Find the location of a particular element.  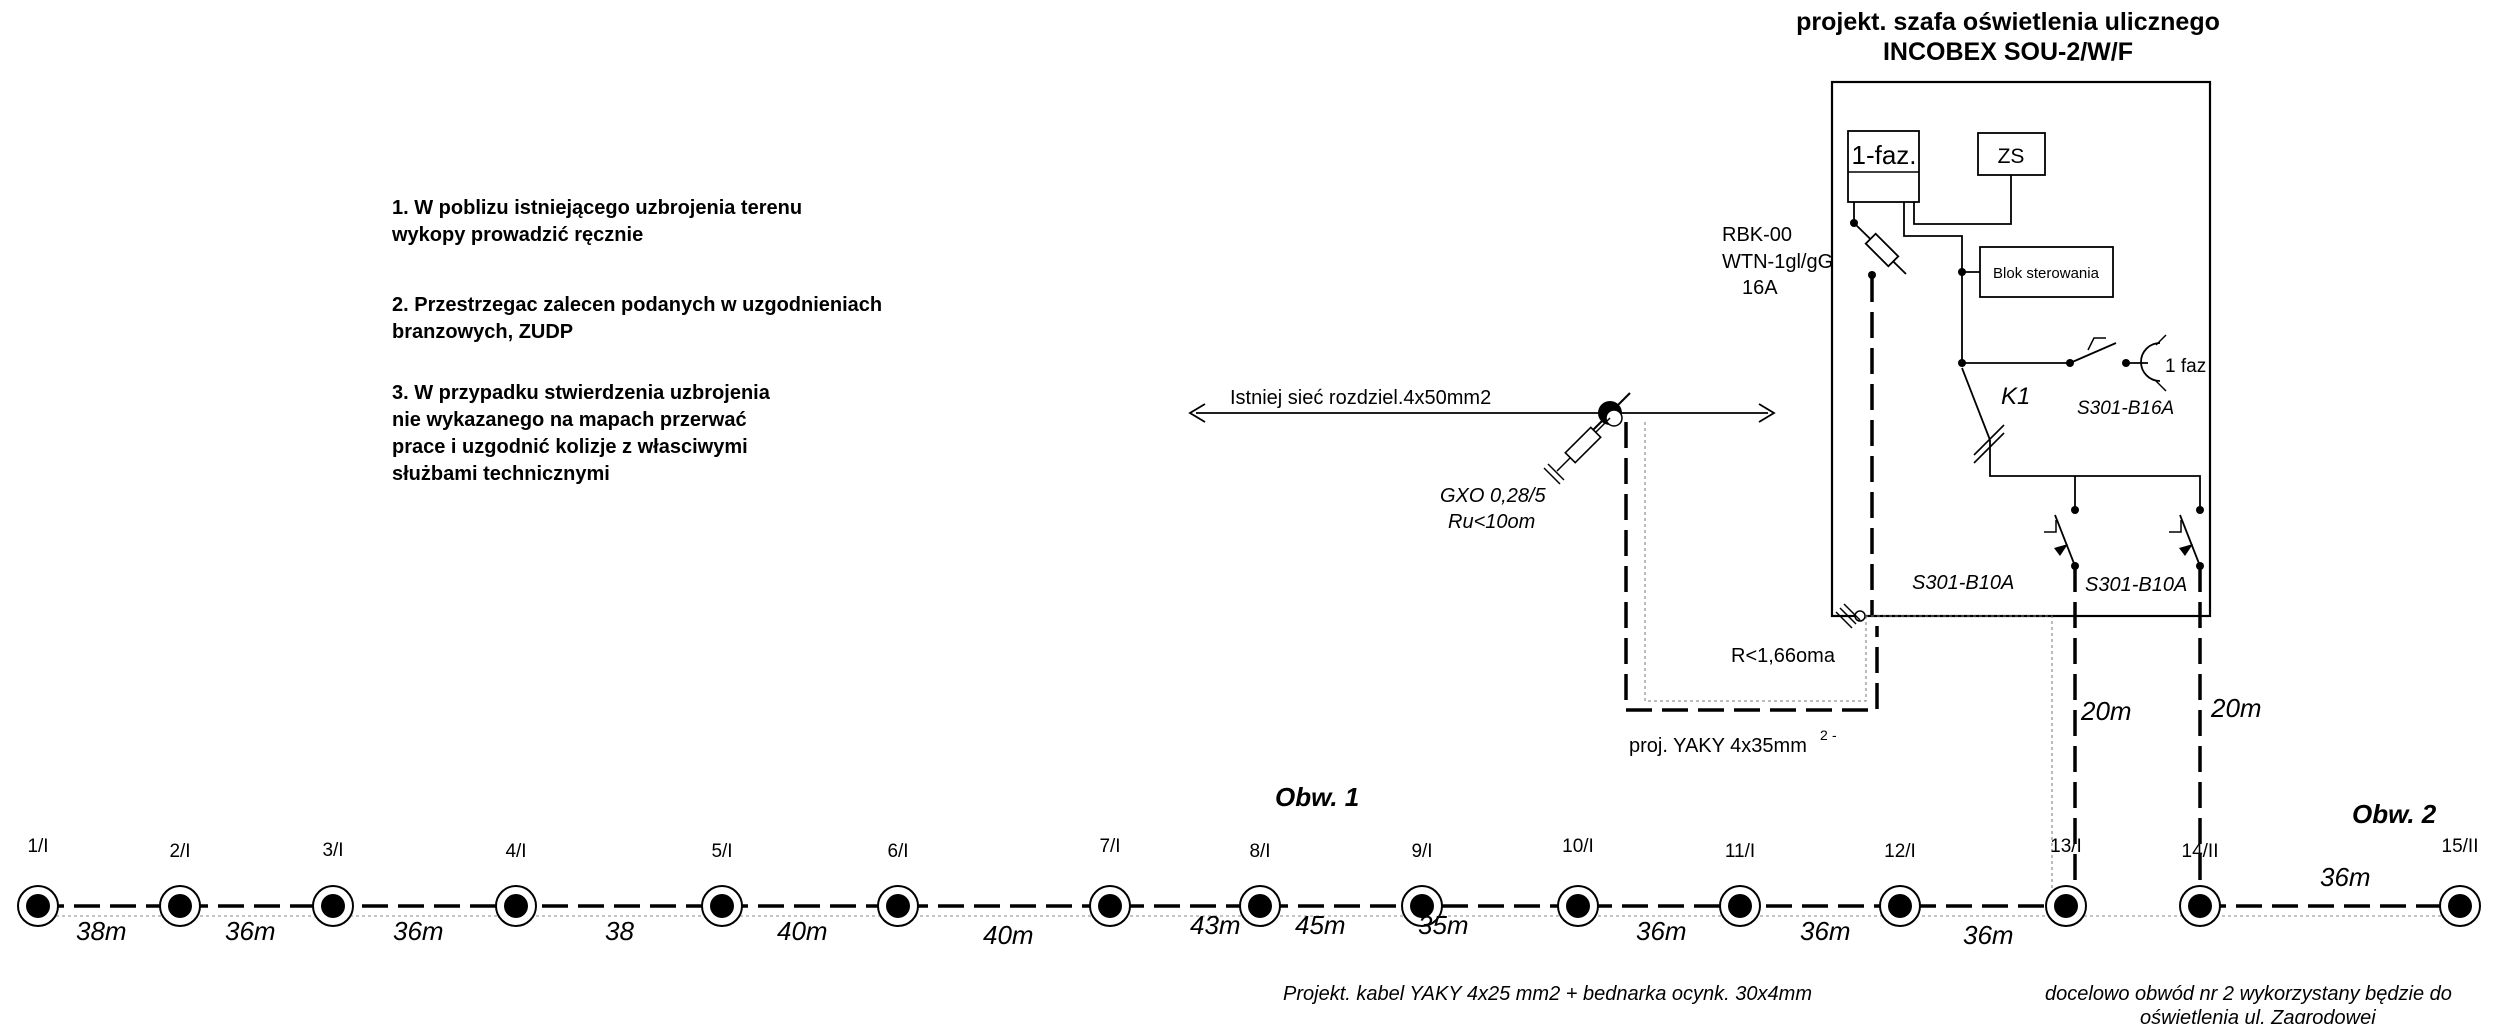

feed-cable-label: proj. YAKY 4x35mm is located at coordinates (1718, 746).